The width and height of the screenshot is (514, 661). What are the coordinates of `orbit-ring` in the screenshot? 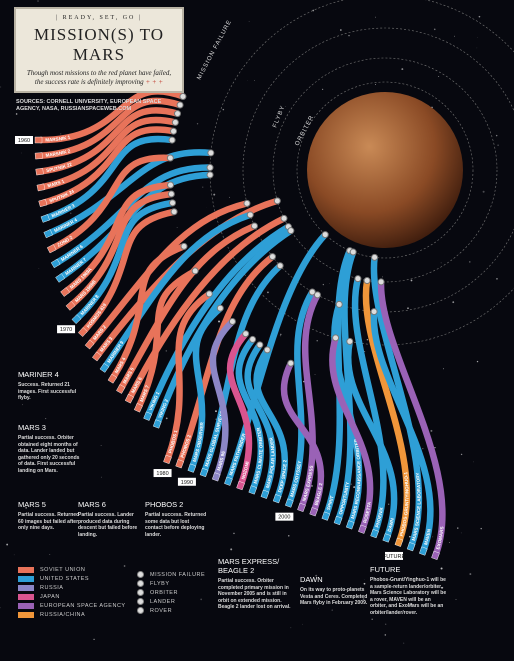 It's located at (385, 170).